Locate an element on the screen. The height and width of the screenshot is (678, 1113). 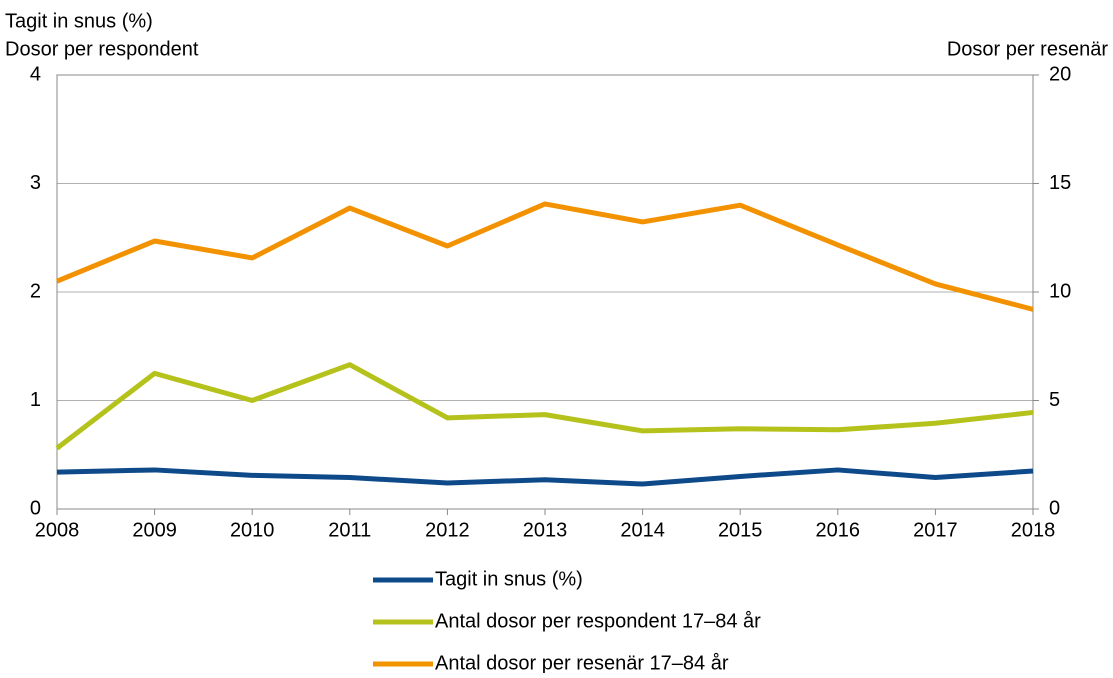
y-tick-label: 4 is located at coordinates (35, 74).